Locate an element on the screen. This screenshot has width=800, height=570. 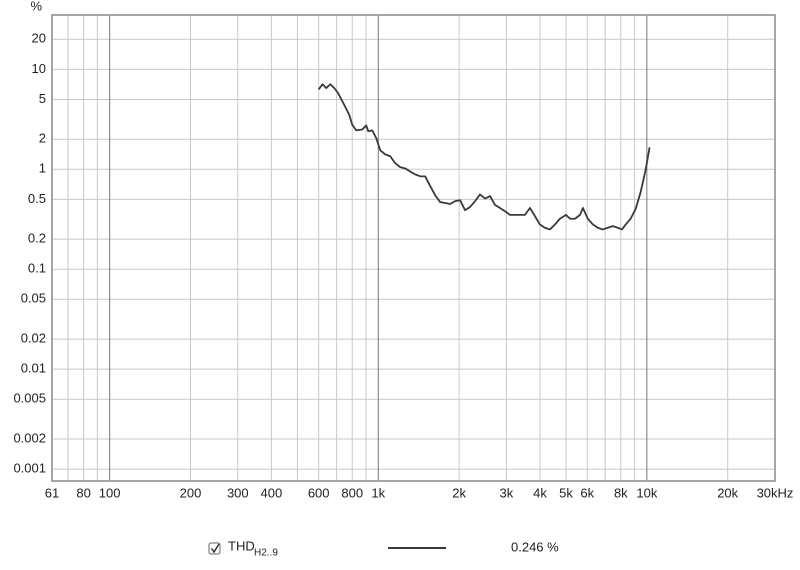
y-tick-label: 0.1 is located at coordinates (37, 268).